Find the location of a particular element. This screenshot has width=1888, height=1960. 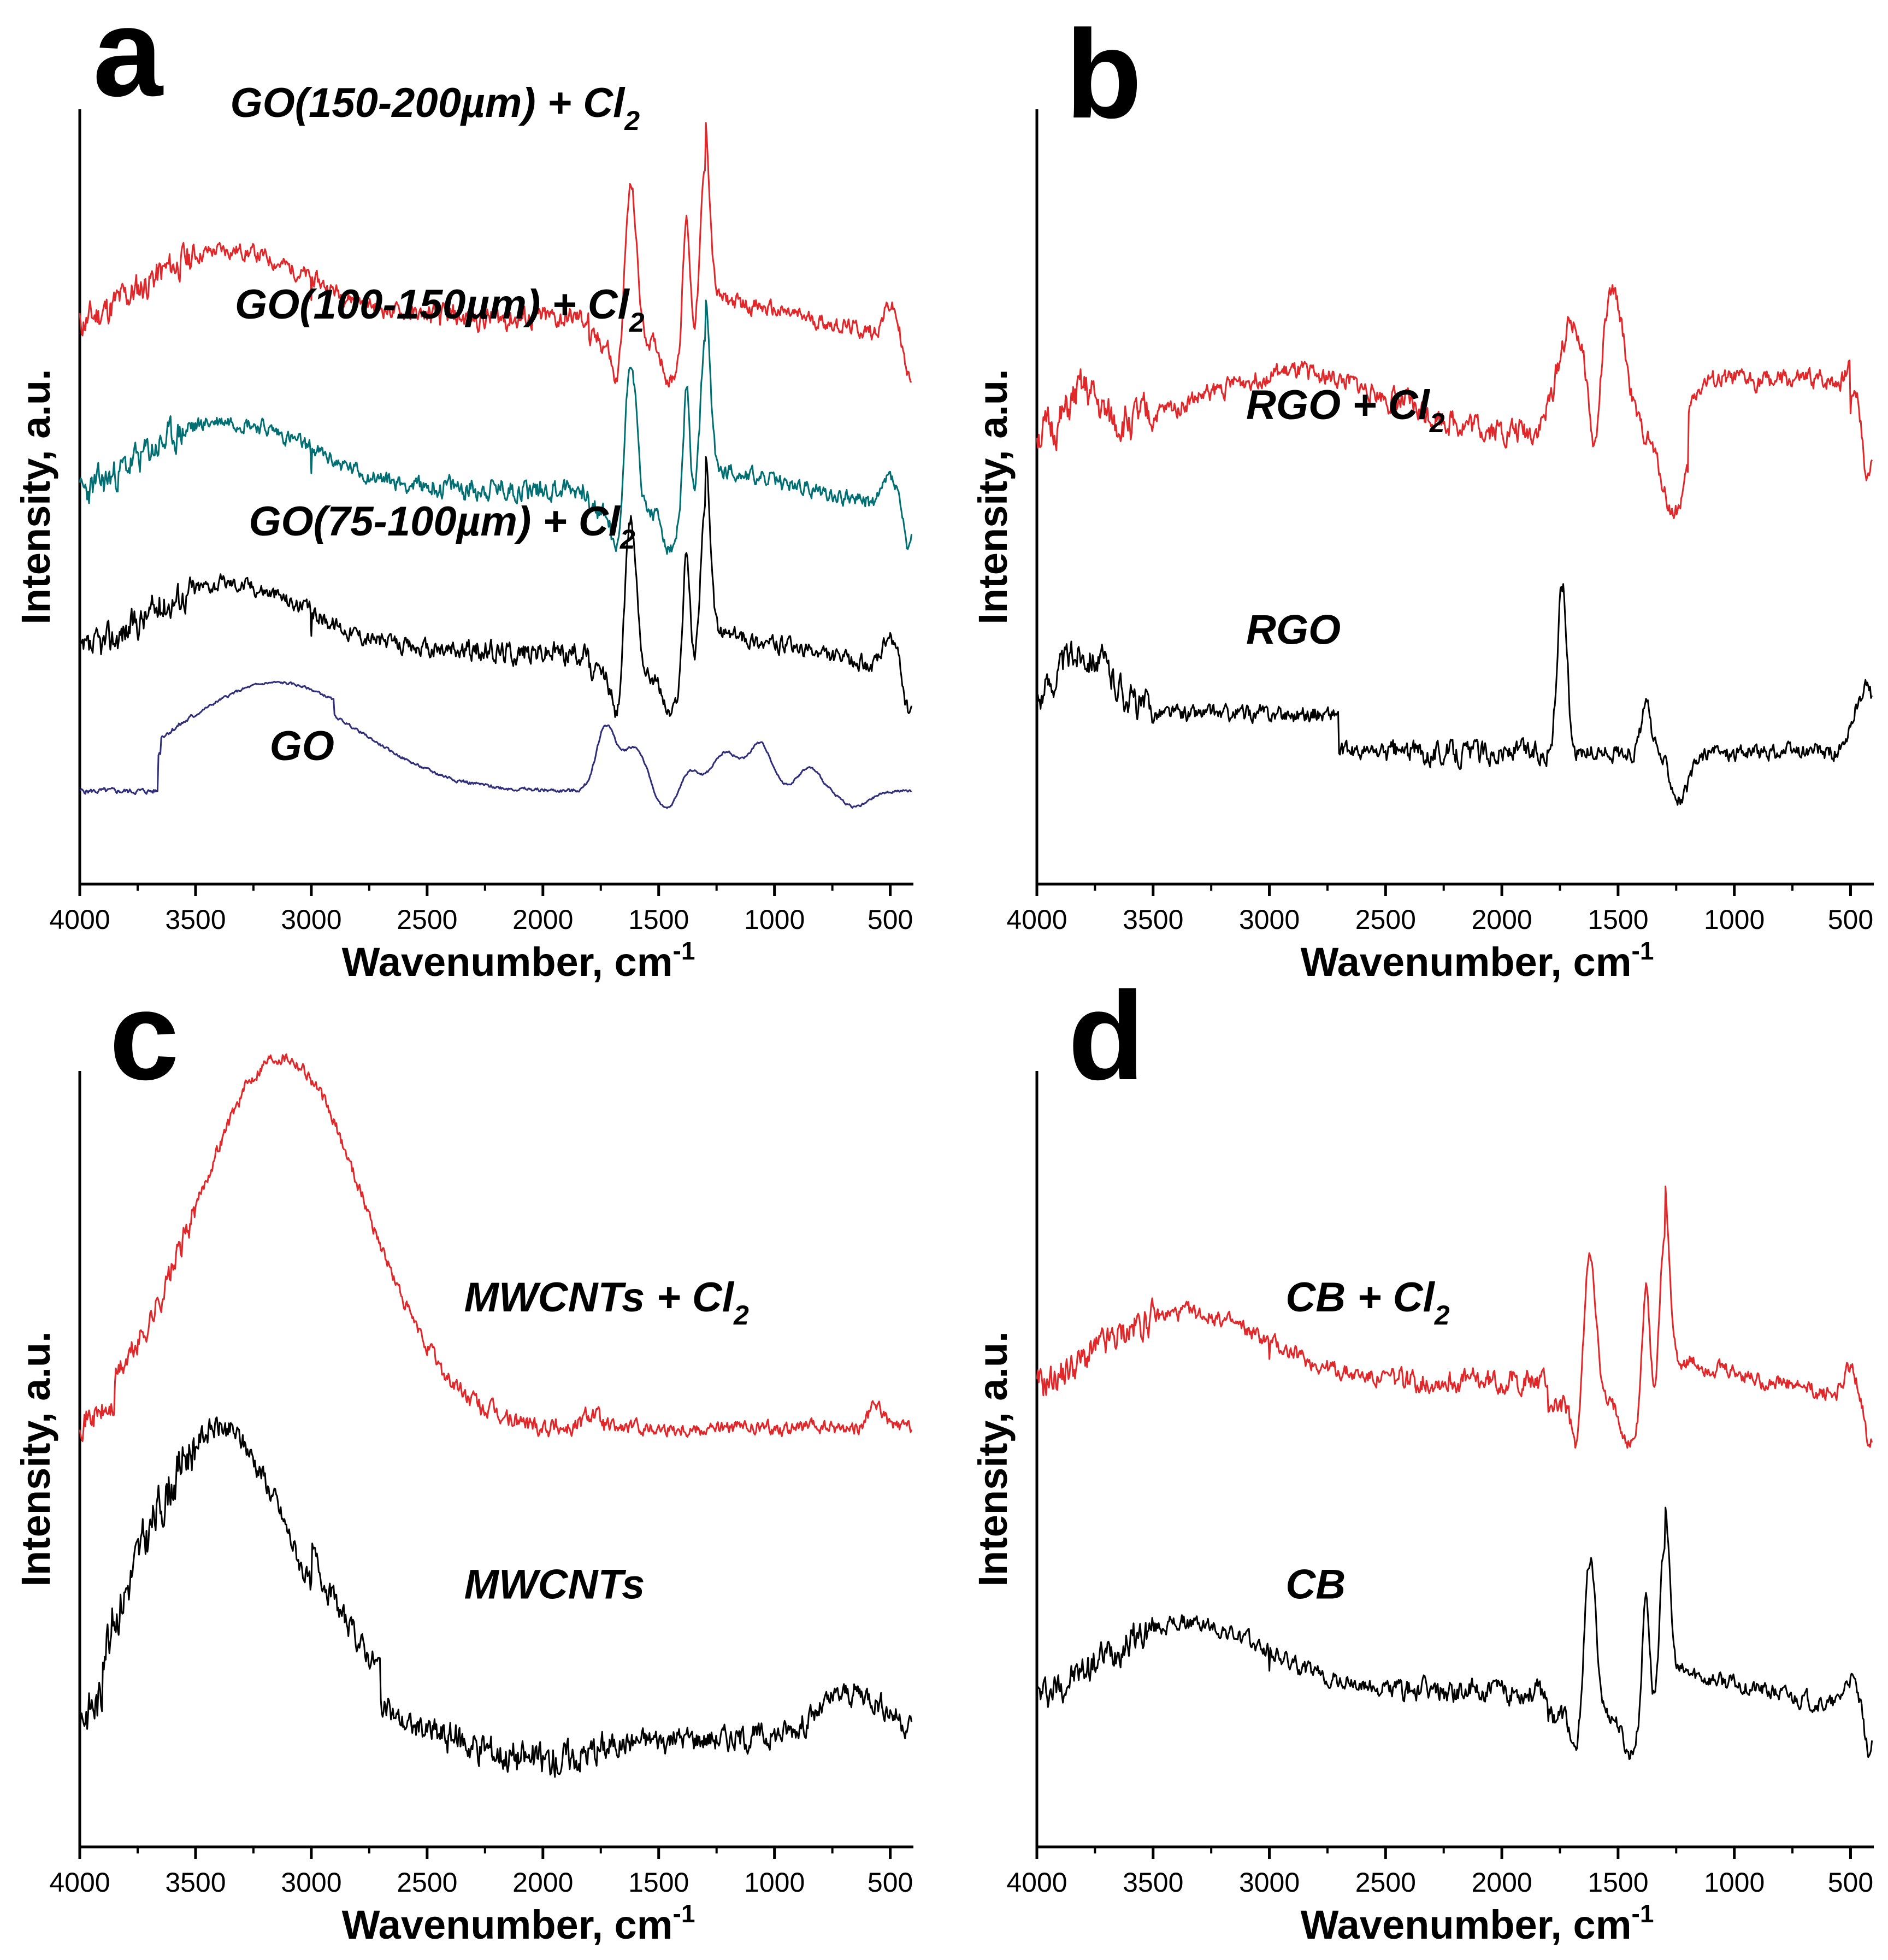

panel-letter-c: c is located at coordinates (144, 1036).